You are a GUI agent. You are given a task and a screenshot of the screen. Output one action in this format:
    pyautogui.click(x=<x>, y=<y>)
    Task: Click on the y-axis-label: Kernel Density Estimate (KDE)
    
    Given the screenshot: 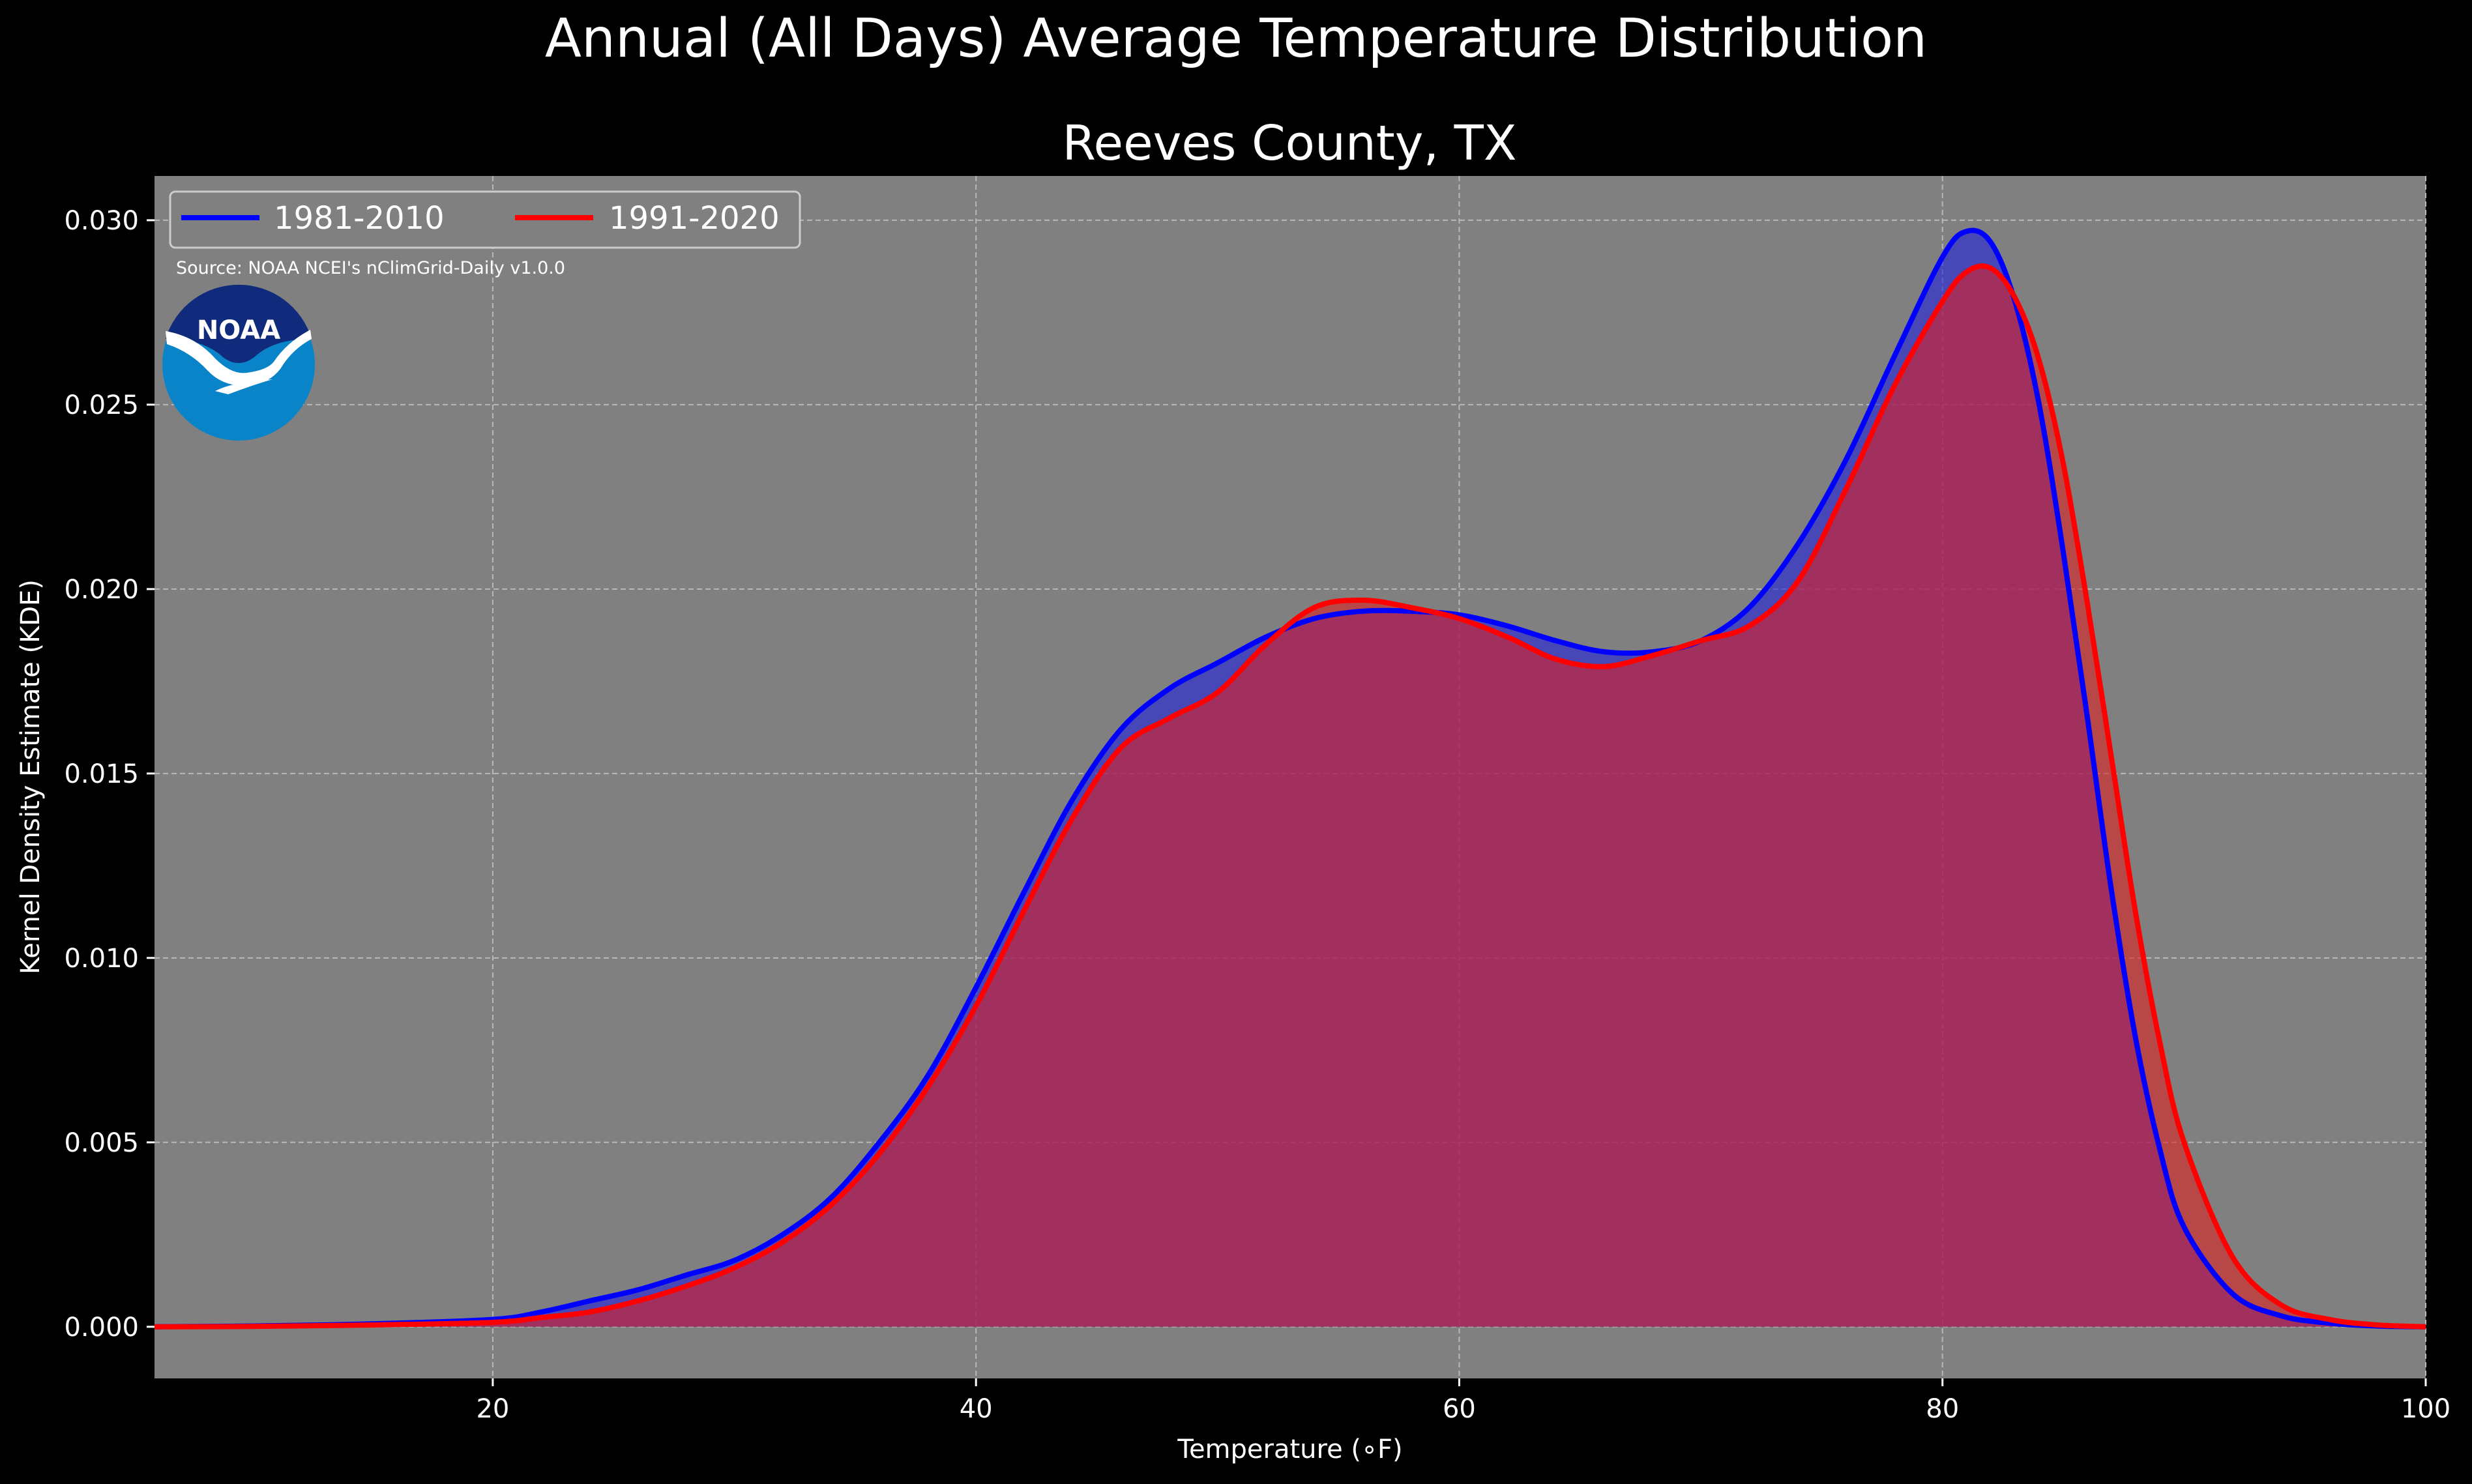 What is the action you would take?
    pyautogui.click(x=31, y=776)
    